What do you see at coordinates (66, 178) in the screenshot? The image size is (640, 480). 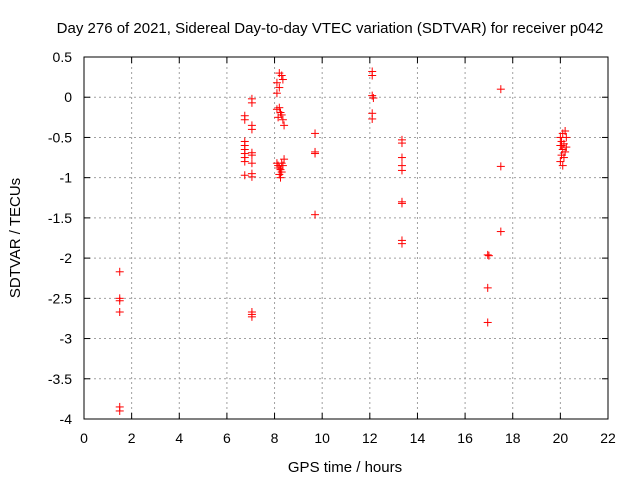 I see `y-tick-label: -1` at bounding box center [66, 178].